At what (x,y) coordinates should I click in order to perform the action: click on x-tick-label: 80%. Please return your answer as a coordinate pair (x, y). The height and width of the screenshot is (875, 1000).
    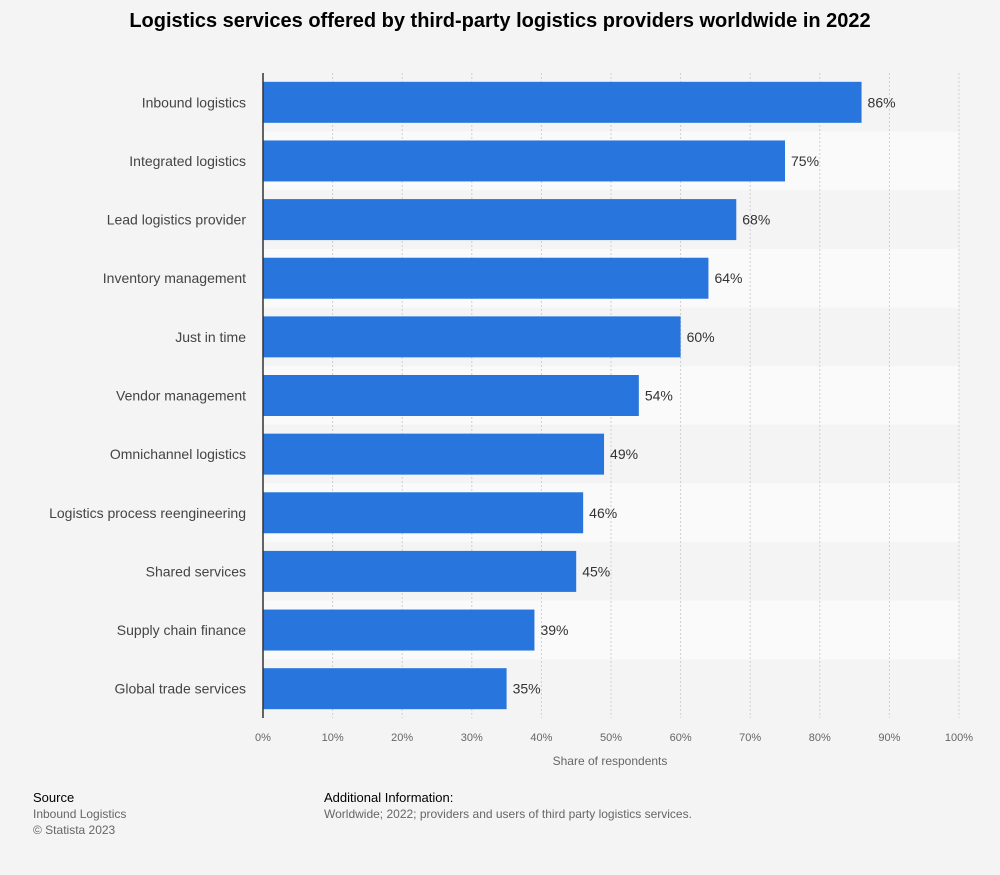
    Looking at the image, I should click on (820, 738).